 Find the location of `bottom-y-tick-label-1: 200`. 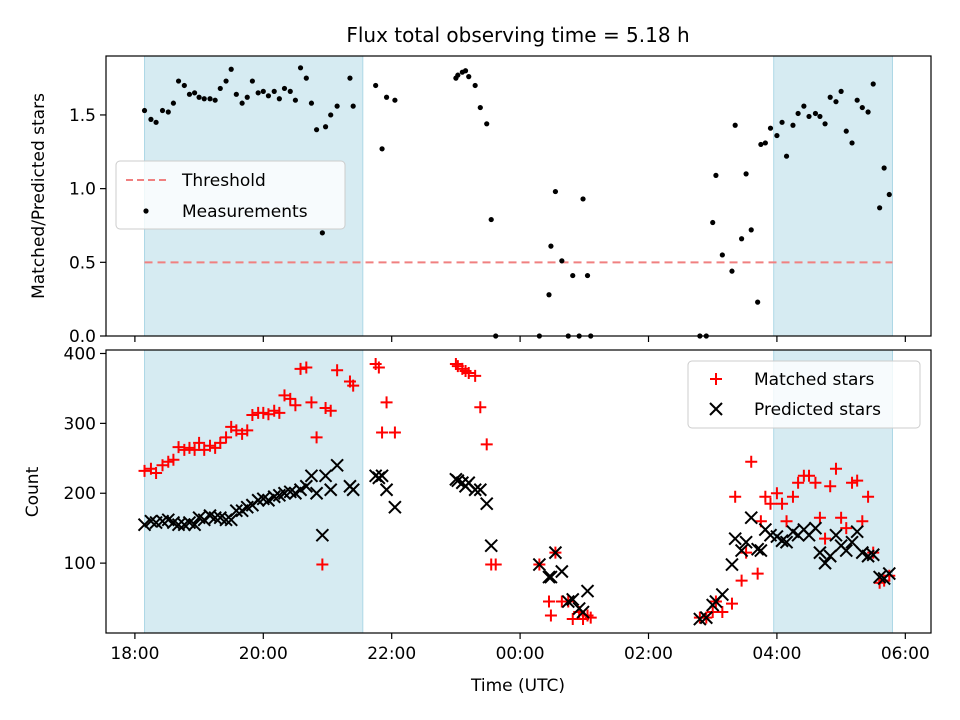

bottom-y-tick-label-1: 200 is located at coordinates (80, 494).